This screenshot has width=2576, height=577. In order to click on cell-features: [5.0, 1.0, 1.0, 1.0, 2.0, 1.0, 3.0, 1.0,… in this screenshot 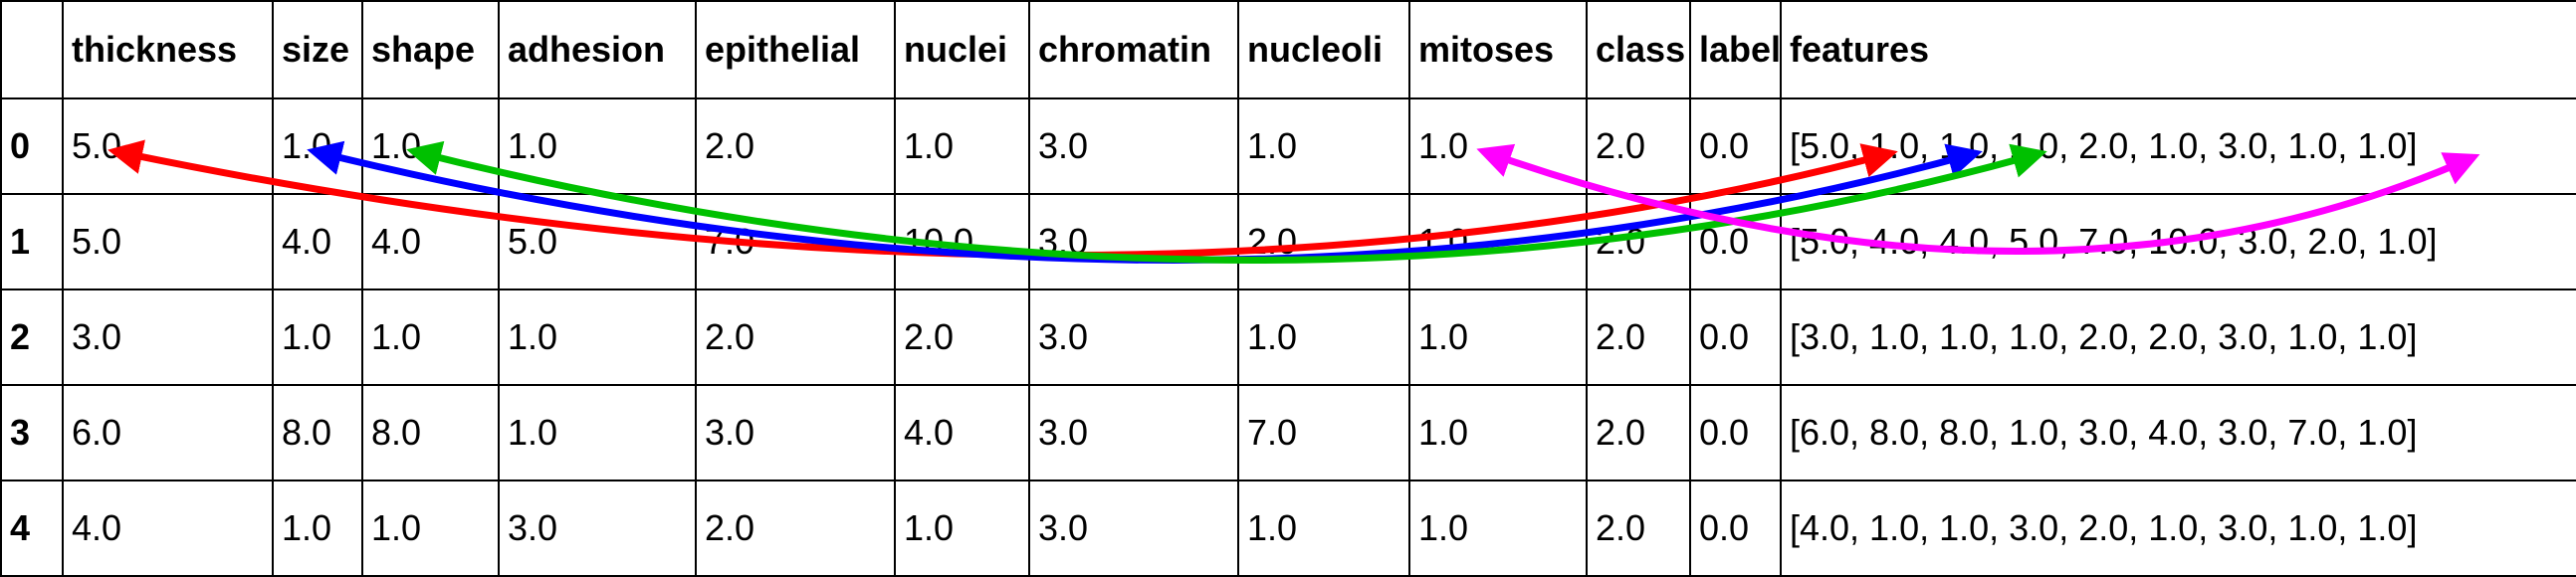, I will do `click(2178, 146)`.